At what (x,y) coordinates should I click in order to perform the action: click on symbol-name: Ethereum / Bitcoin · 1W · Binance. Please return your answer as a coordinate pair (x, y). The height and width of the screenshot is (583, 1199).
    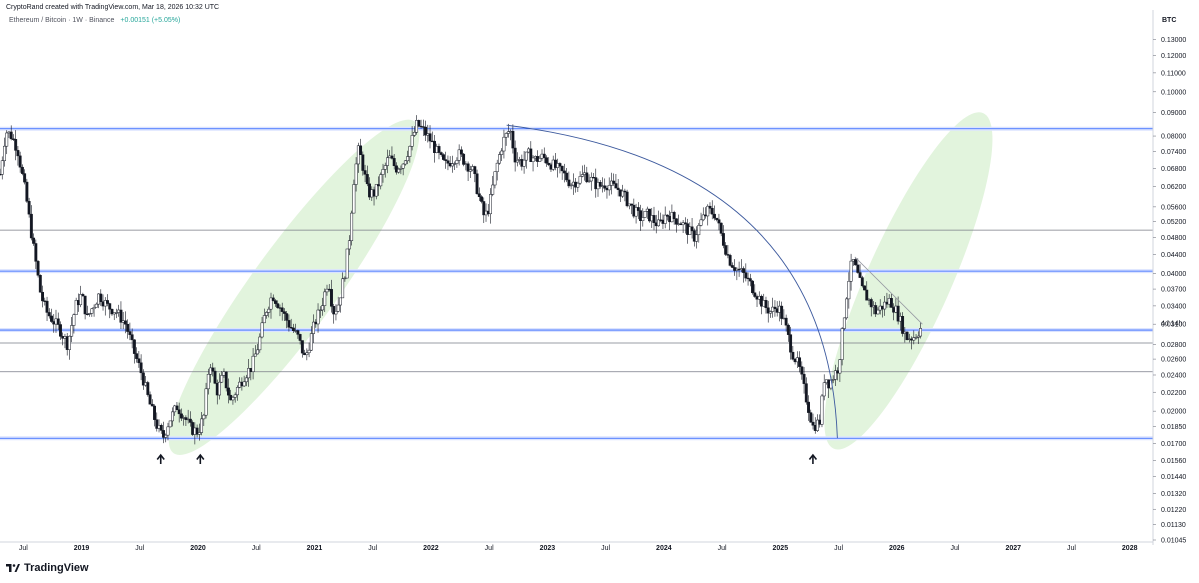
    Looking at the image, I should click on (62, 20).